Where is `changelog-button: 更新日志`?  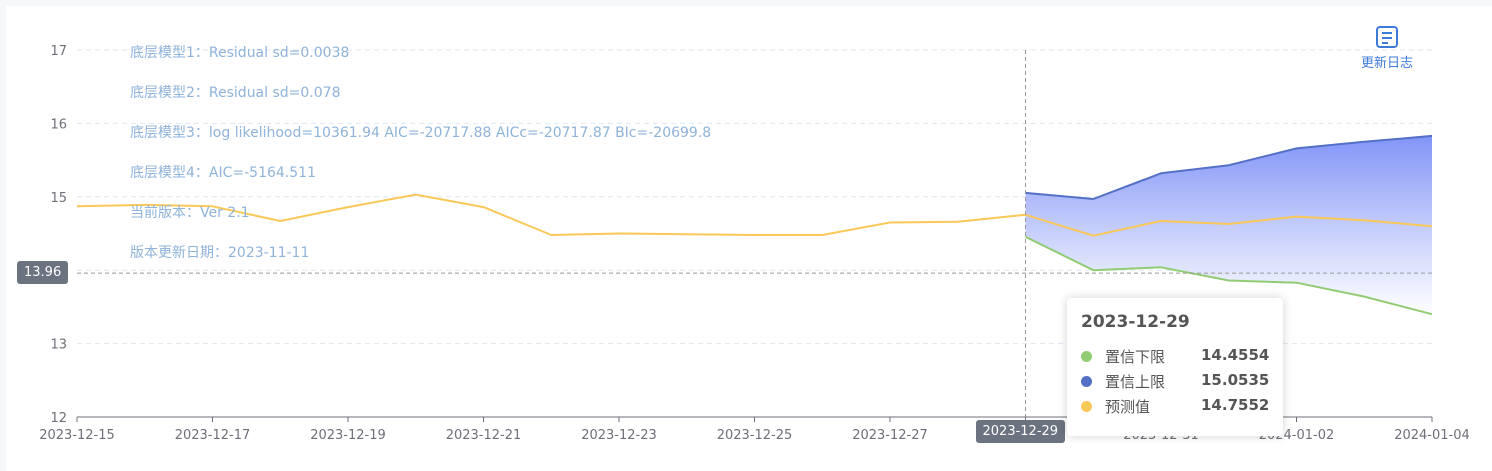 changelog-button: 更新日志 is located at coordinates (1387, 48).